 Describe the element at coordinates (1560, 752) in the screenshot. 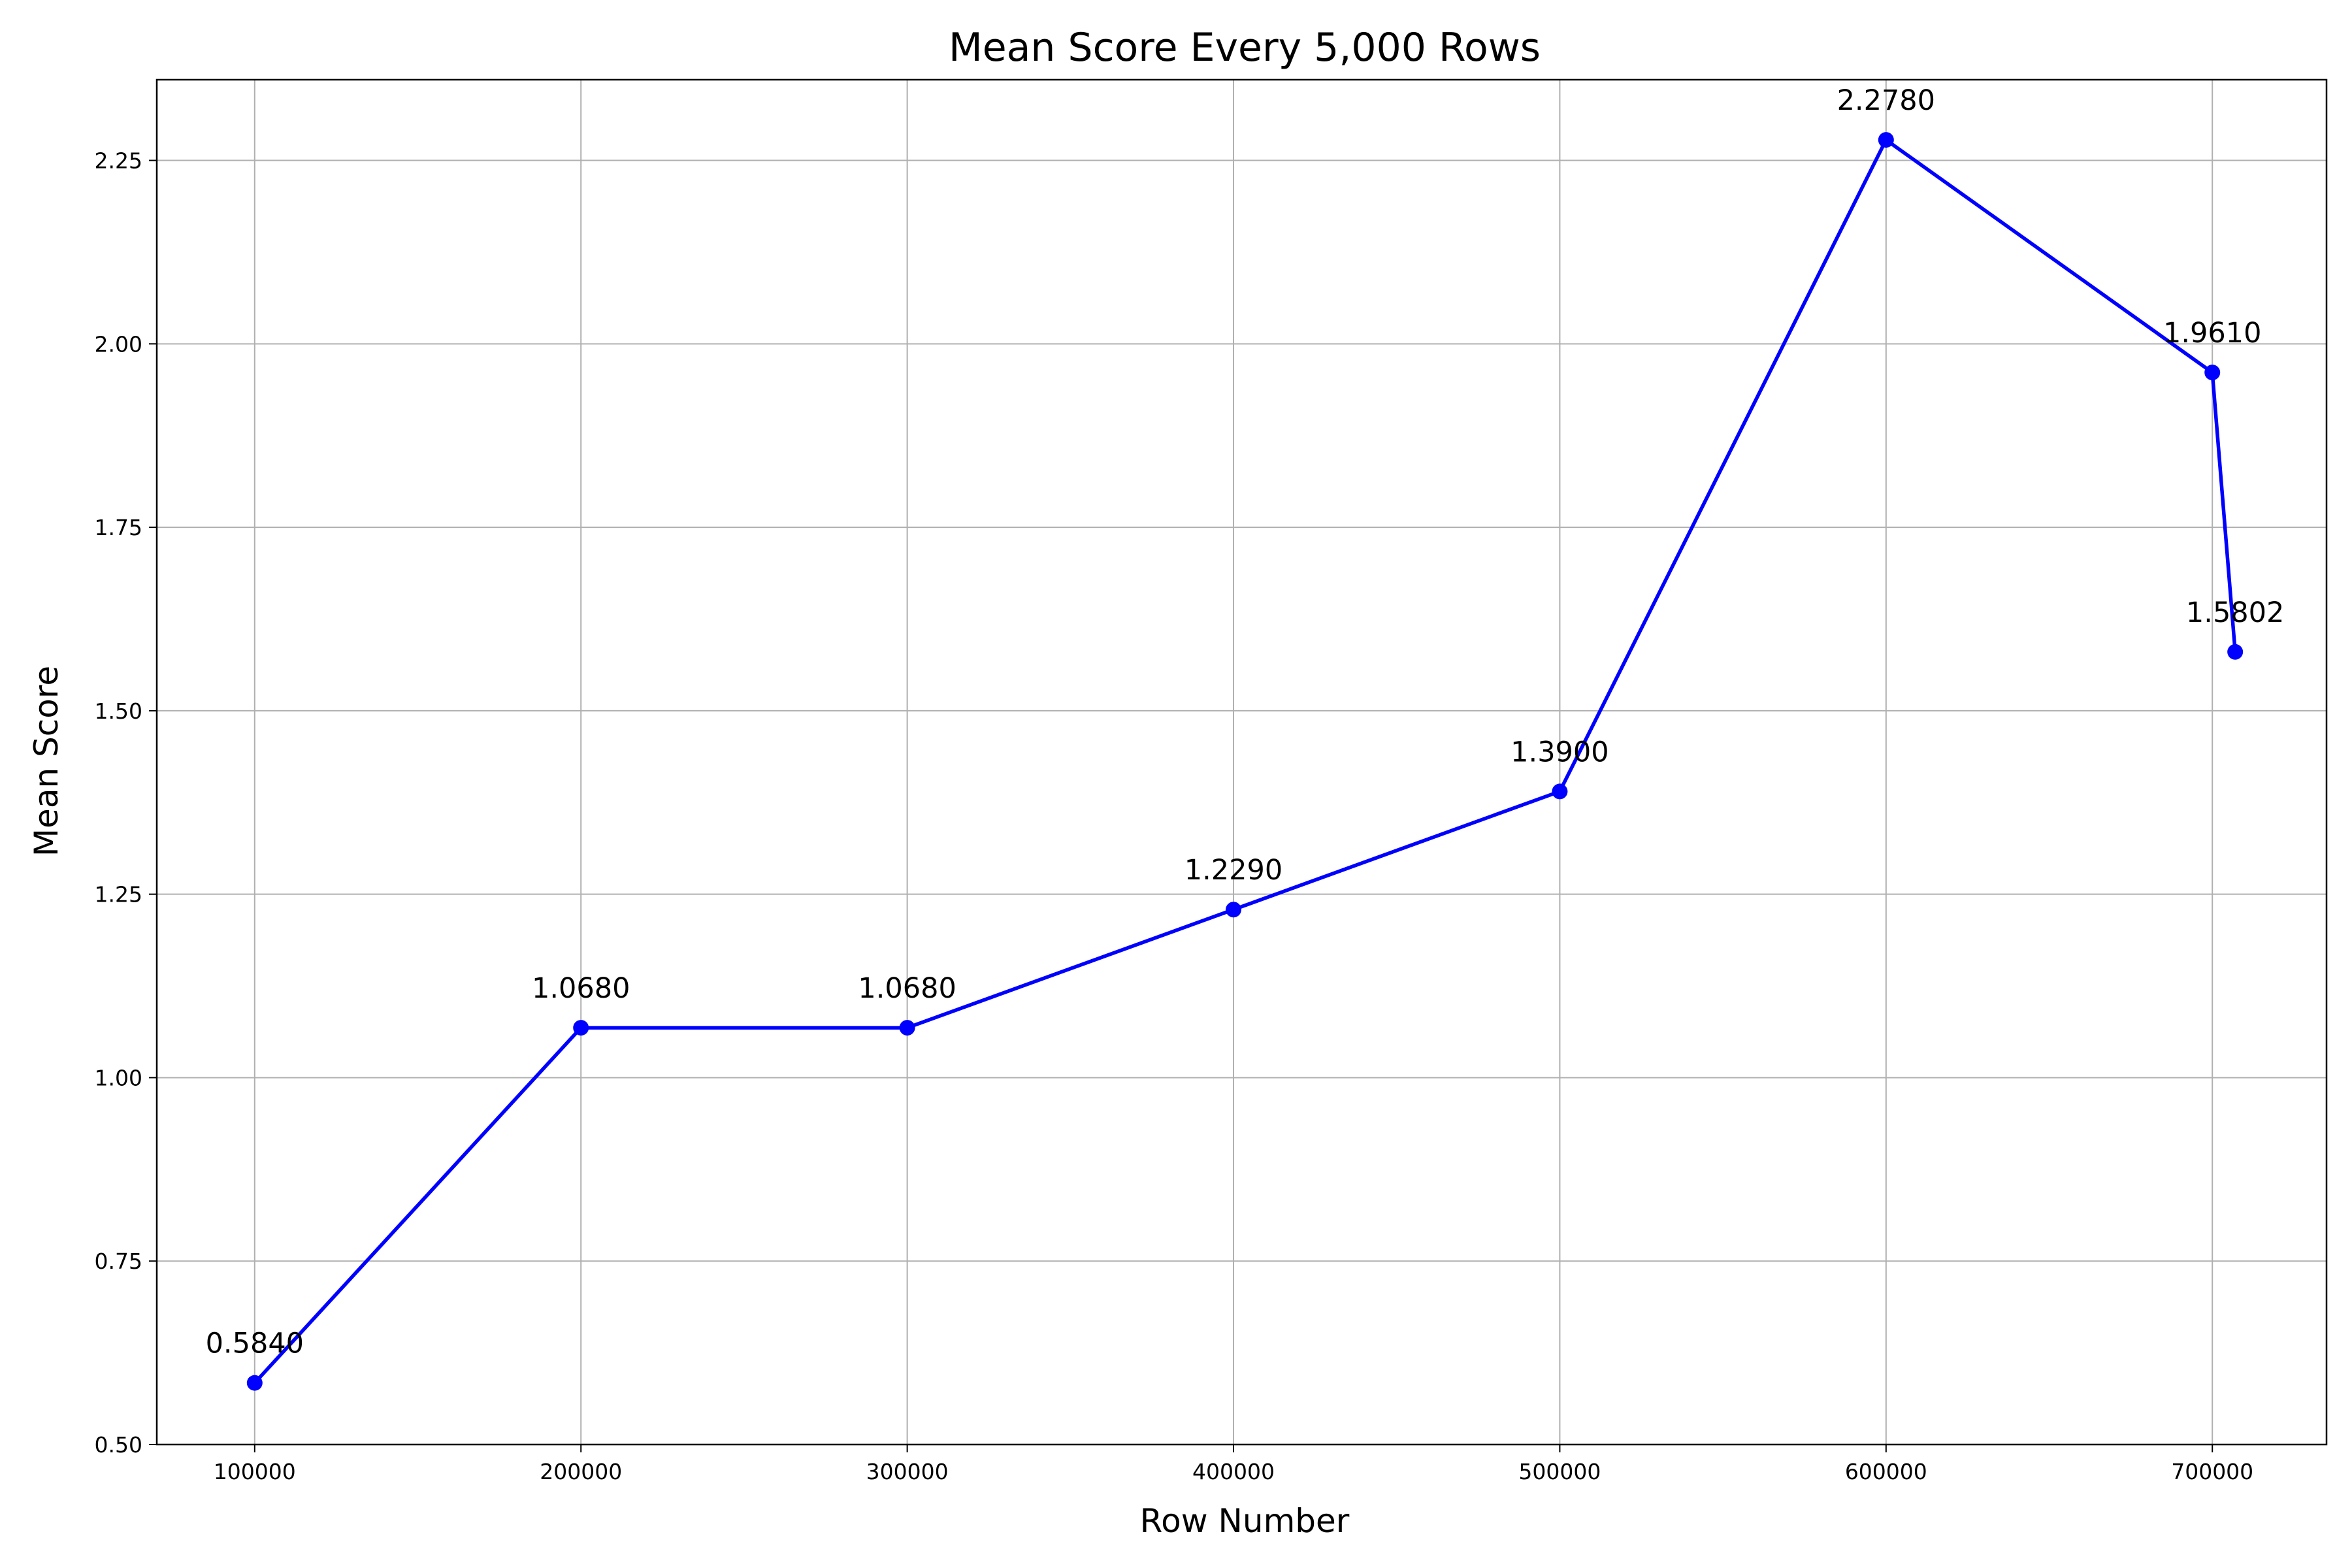

I see `data-label: 1.3900` at that location.